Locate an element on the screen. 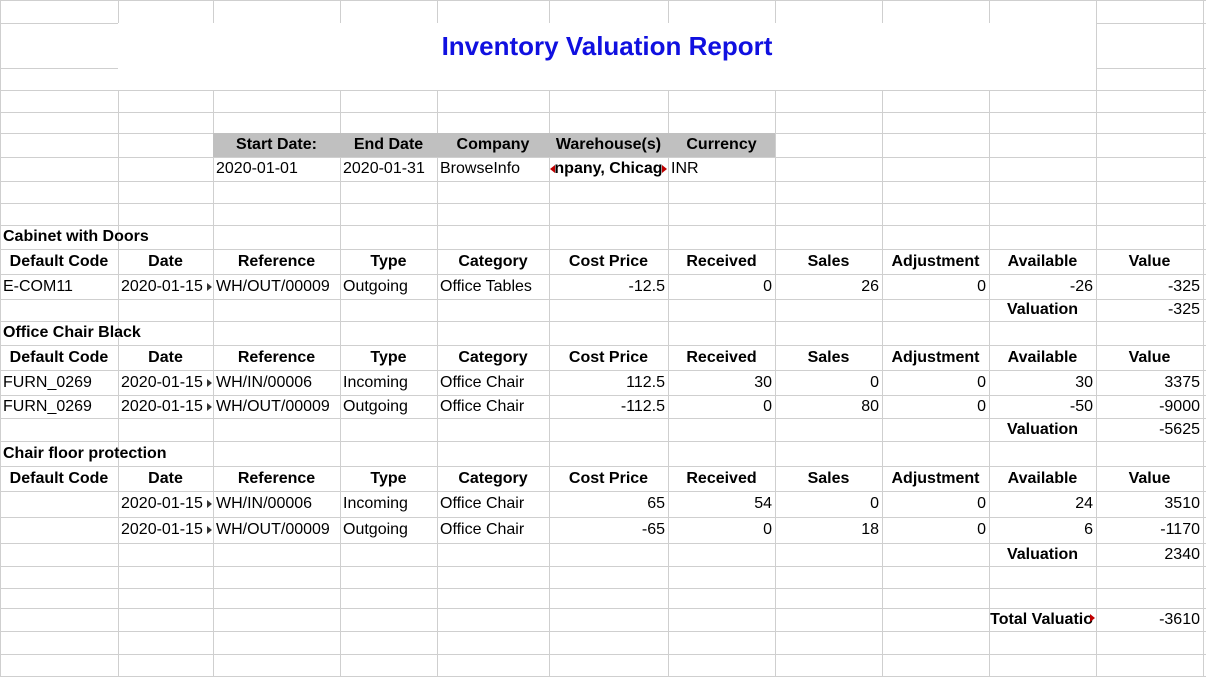 Image resolution: width=1206 pixels, height=677 pixels. table-cell: E-COM11 is located at coordinates (38, 286).